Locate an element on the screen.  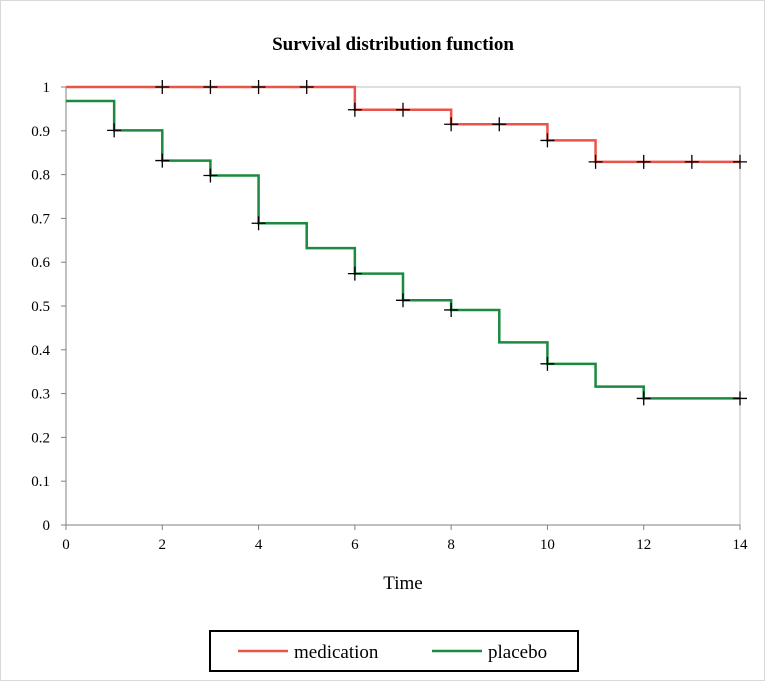
legend-label-medication: medication is located at coordinates (336, 652).